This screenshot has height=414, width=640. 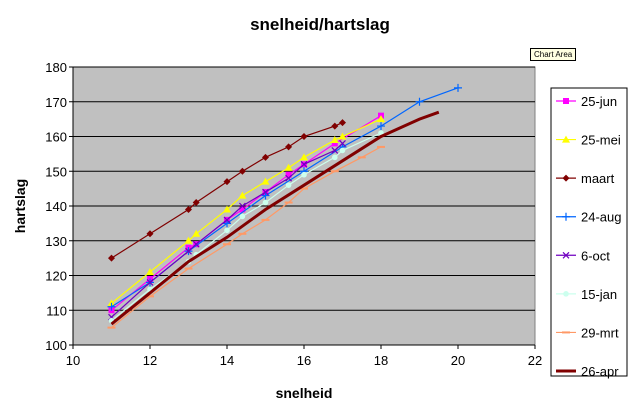 What do you see at coordinates (599, 101) in the screenshot?
I see `legend-label-25-jun: 25-jun` at bounding box center [599, 101].